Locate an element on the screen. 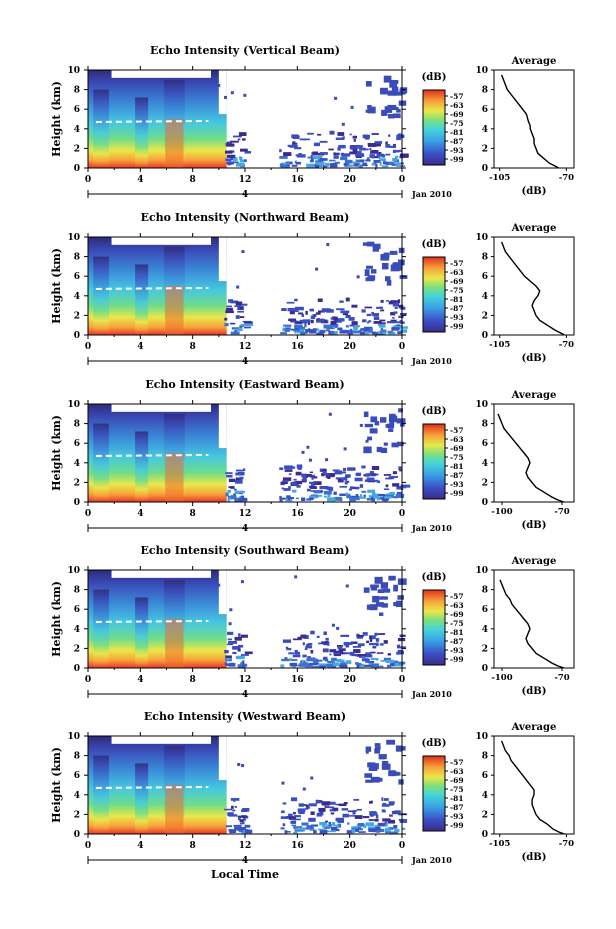  x-tick-label: 12 is located at coordinates (245, 180).